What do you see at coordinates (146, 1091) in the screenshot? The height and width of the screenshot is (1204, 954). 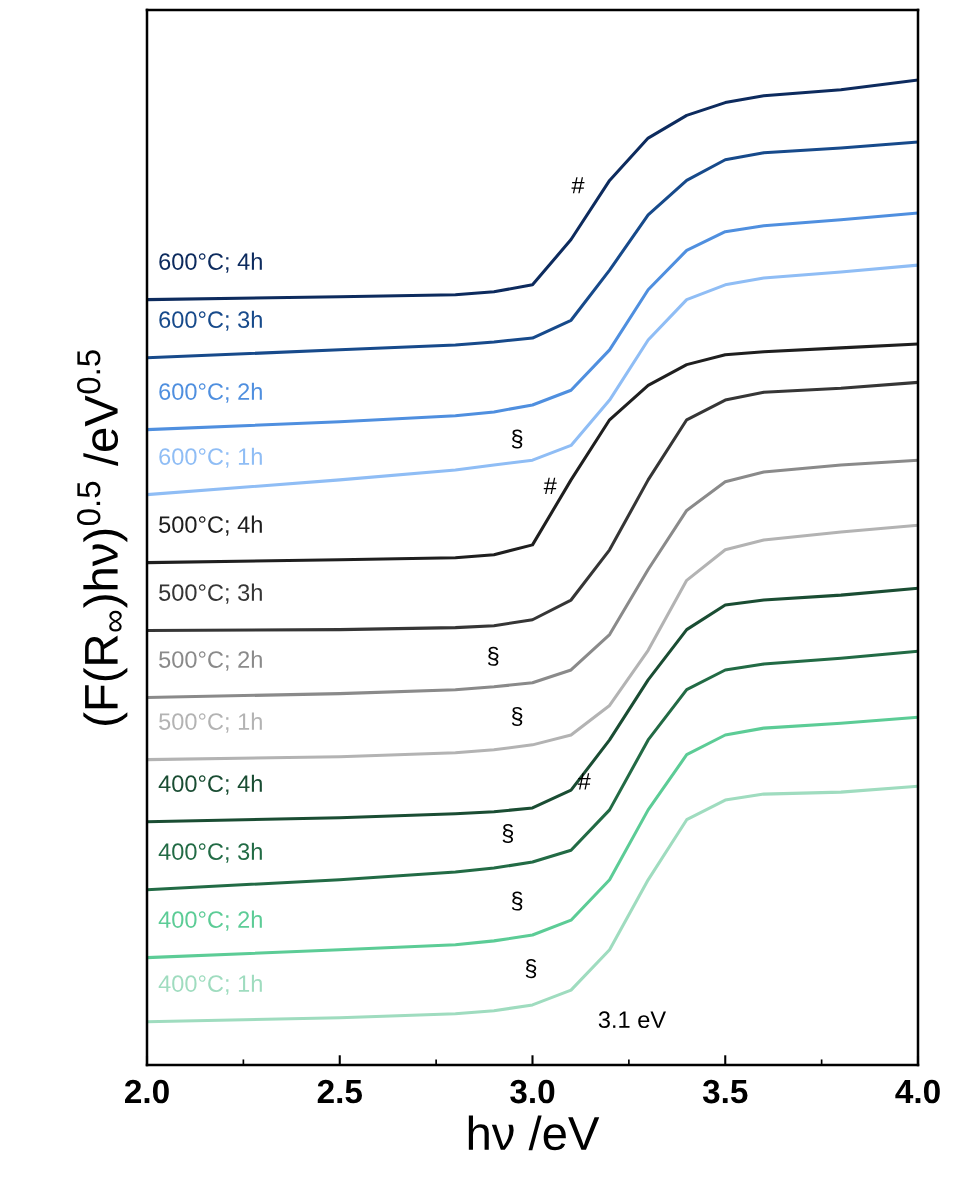 I see `x-tick-label: 2.0` at bounding box center [146, 1091].